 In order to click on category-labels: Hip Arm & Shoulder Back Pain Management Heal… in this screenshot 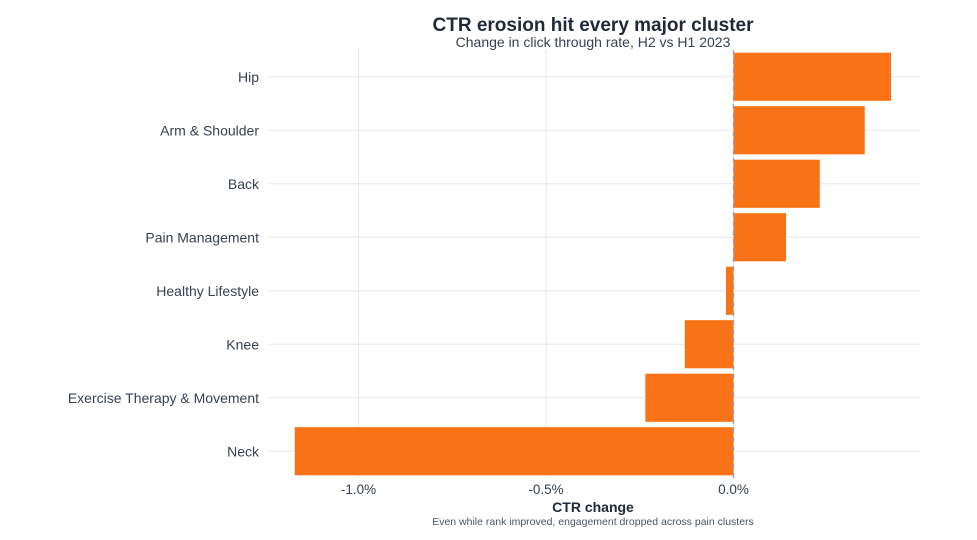, I will do `click(164, 264)`.